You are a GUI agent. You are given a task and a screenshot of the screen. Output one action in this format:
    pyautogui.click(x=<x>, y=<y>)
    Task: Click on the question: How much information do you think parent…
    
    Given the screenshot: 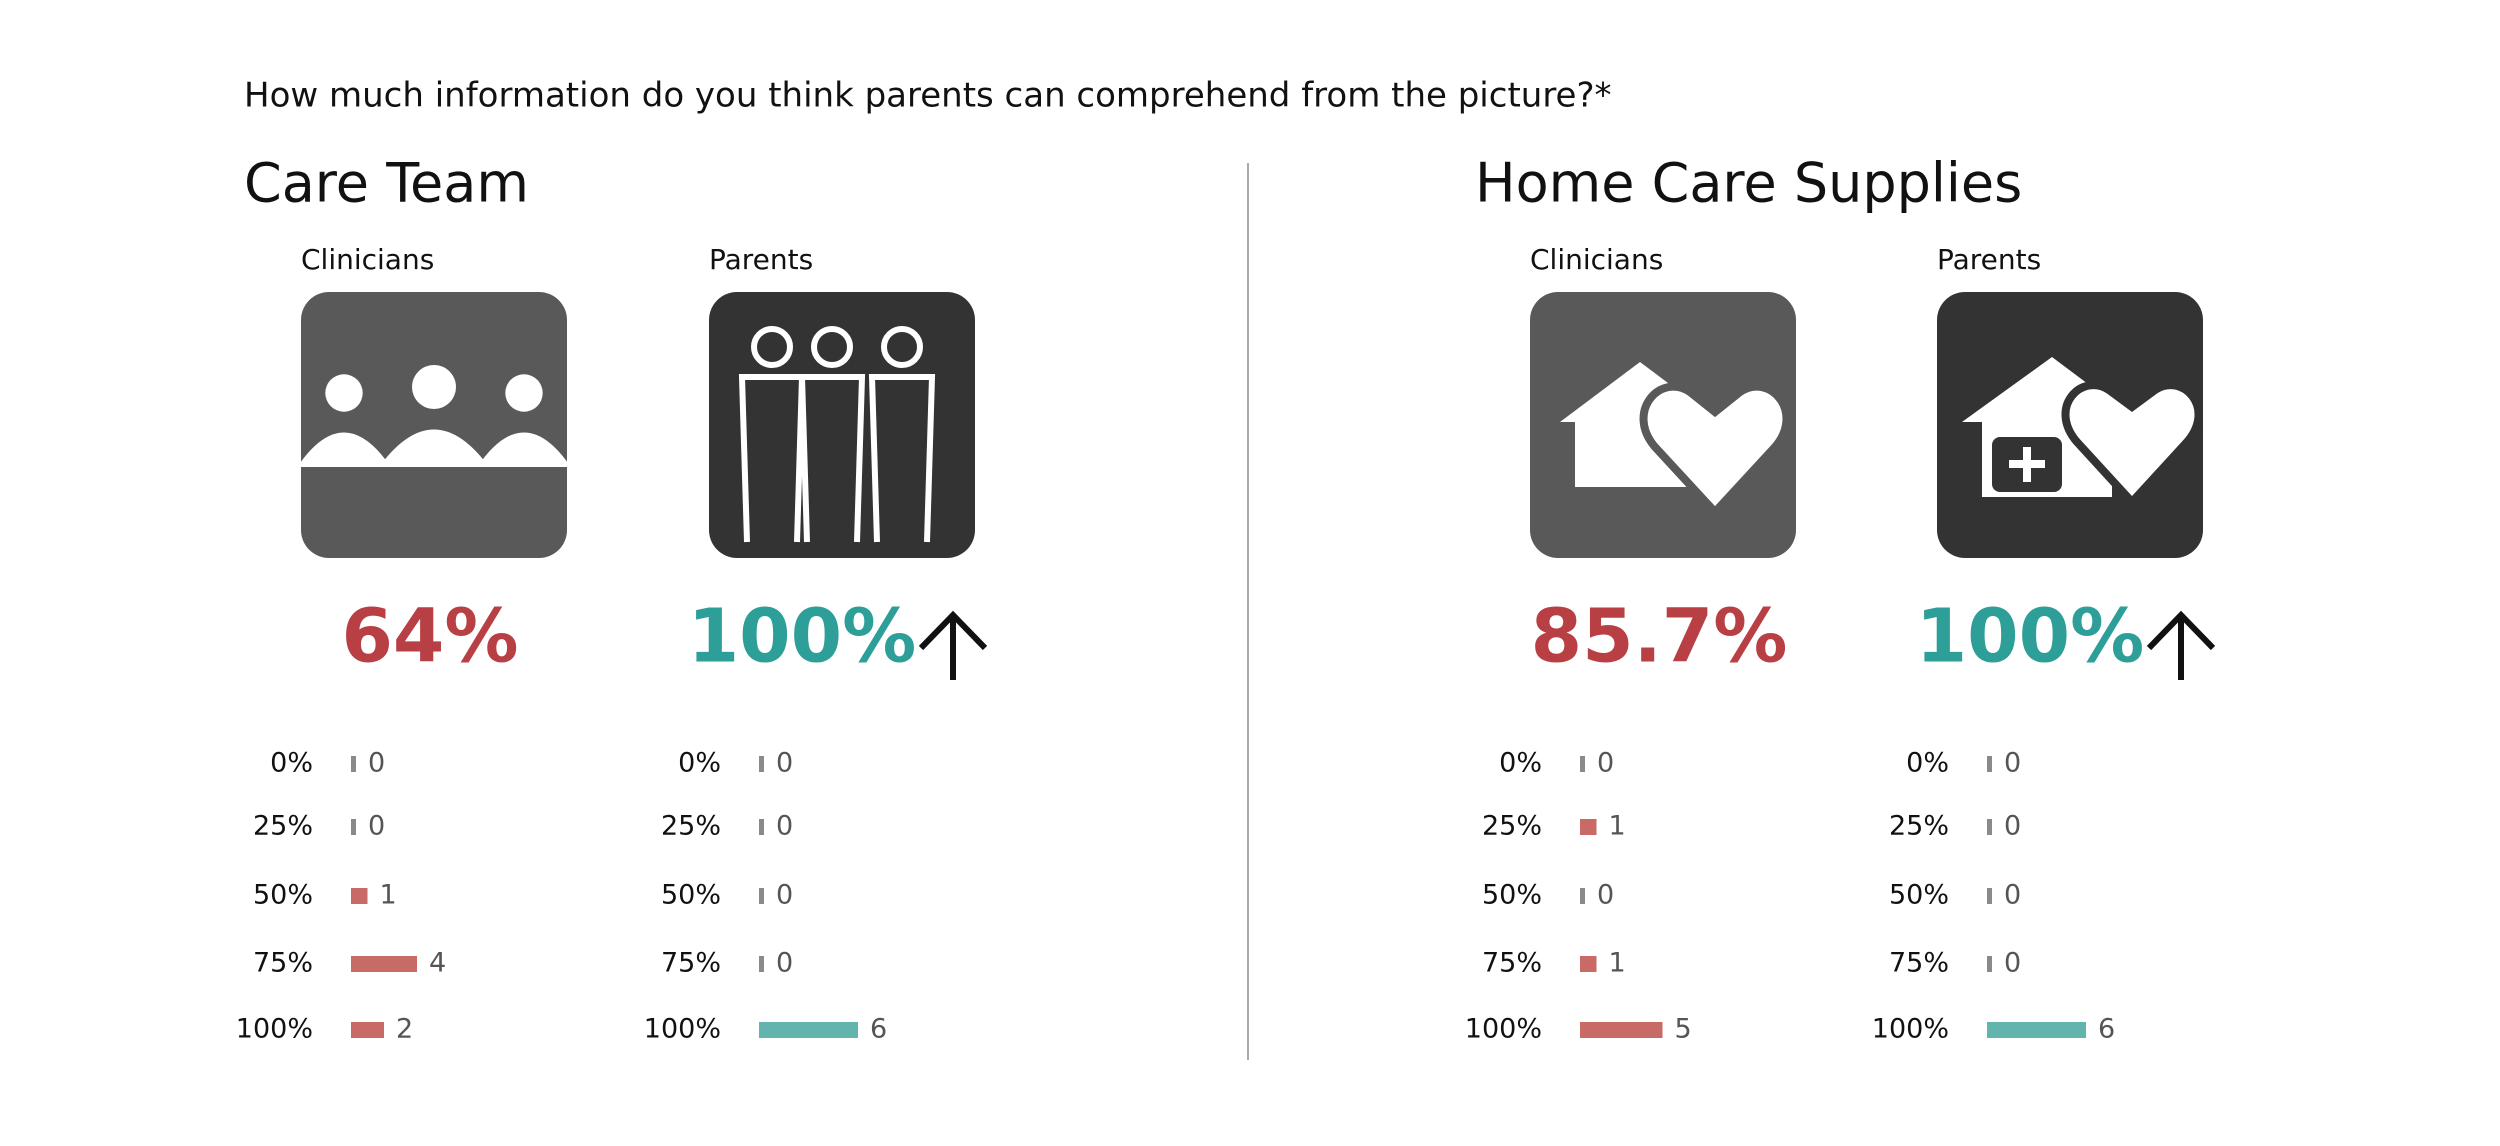 What is the action you would take?
    pyautogui.click(x=928, y=96)
    